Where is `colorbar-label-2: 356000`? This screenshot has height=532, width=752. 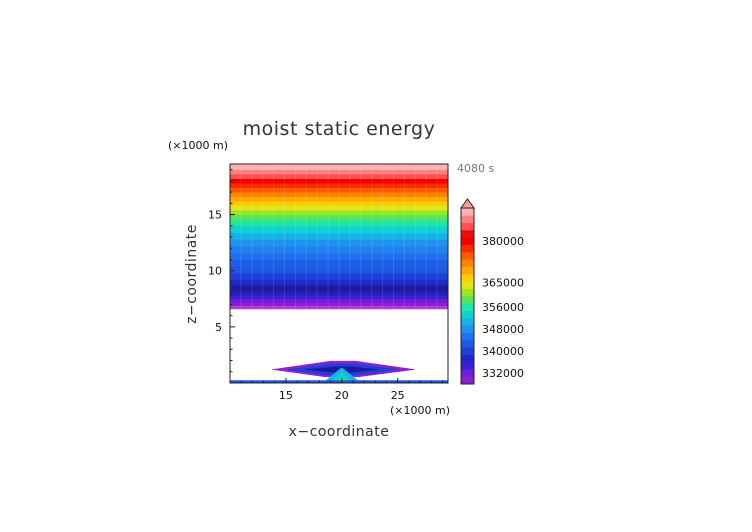 colorbar-label-2: 356000 is located at coordinates (503, 307).